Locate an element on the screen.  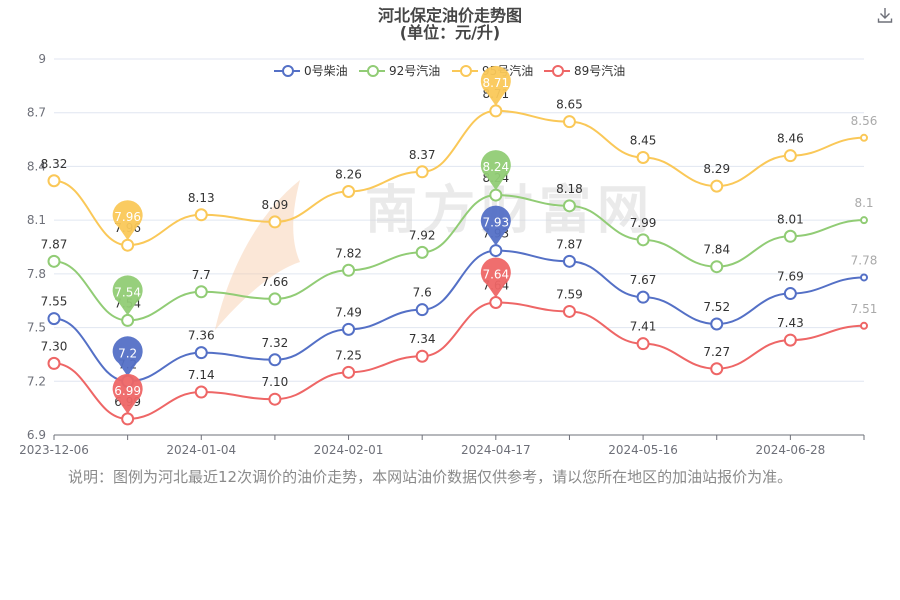
data-label: 7.66 is located at coordinates (275, 282).